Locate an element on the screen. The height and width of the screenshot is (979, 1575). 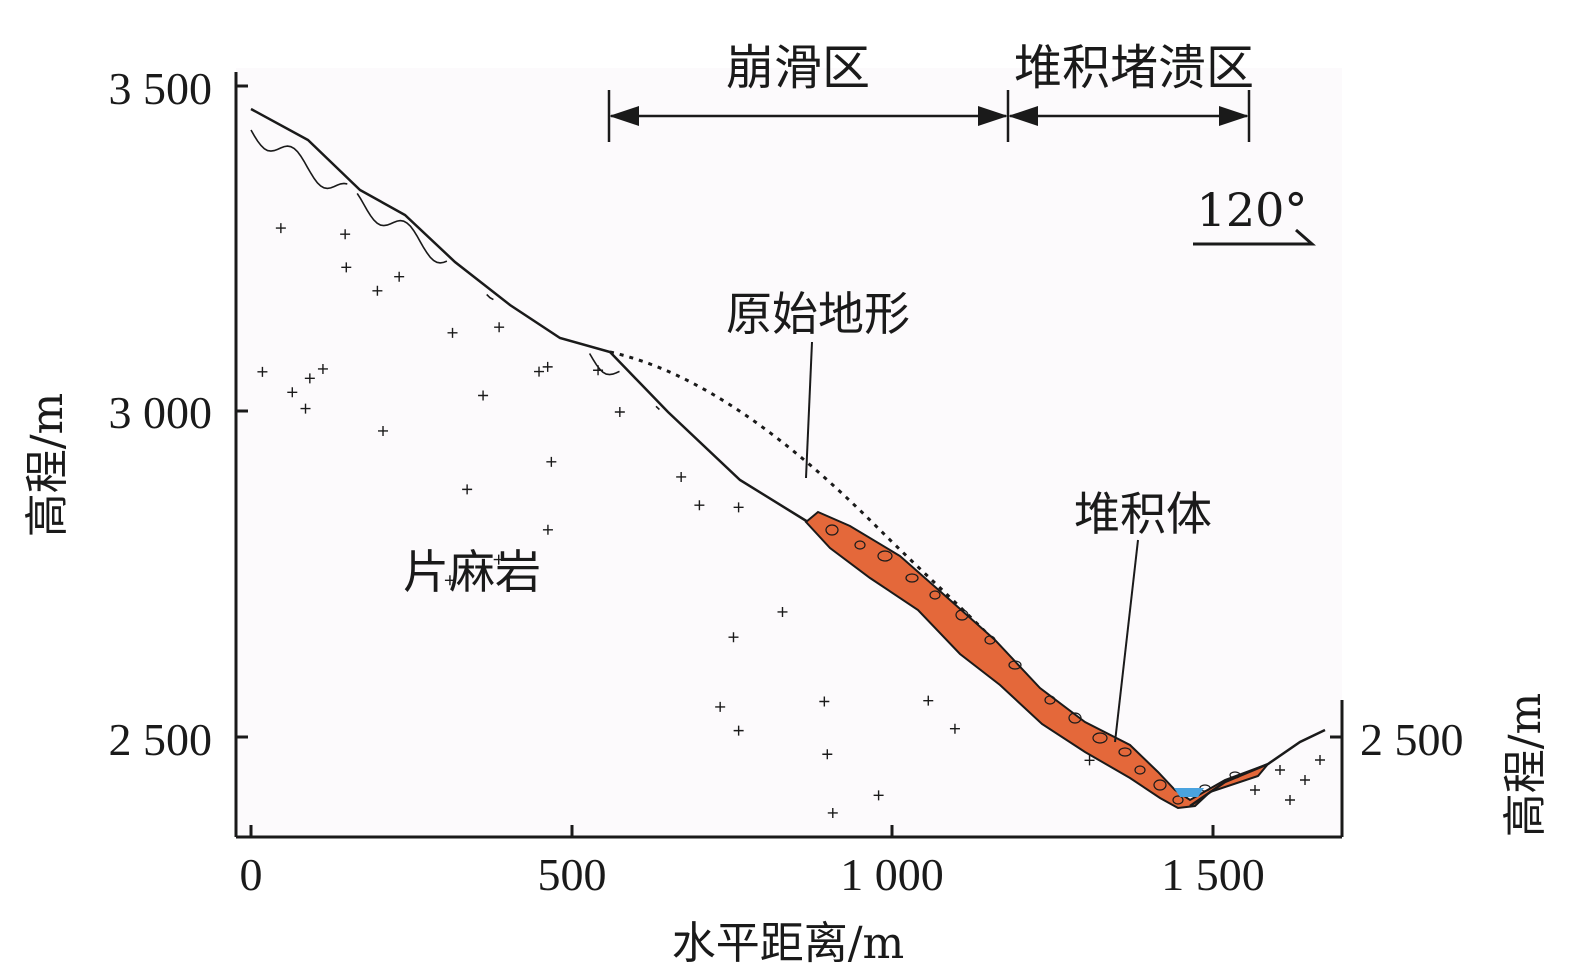
water-body is located at coordinates (1189, 792).